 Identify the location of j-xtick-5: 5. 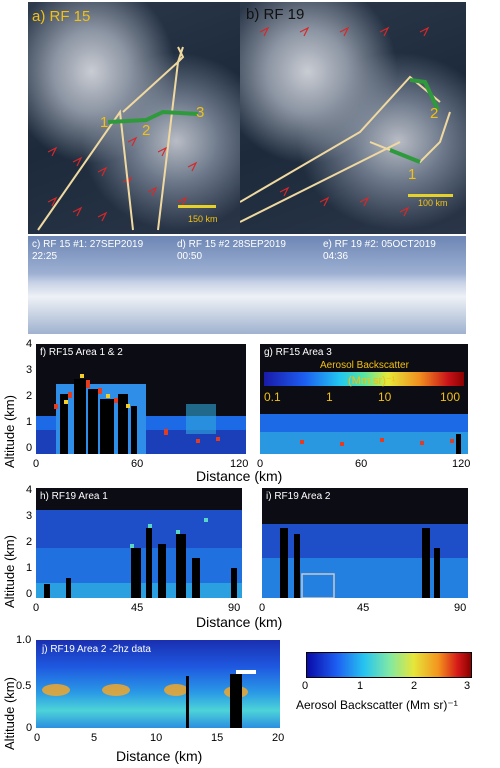
(94, 738).